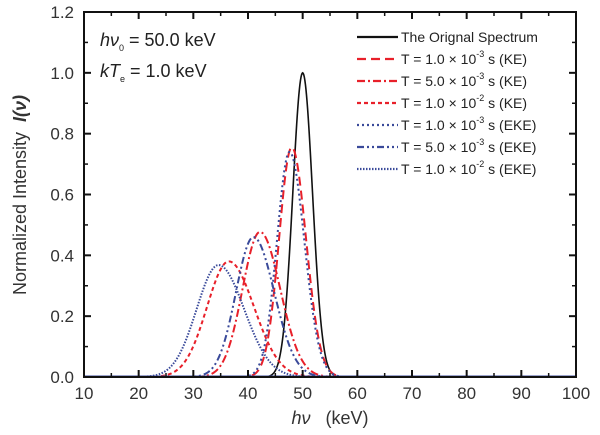 This screenshot has width=600, height=435. Describe the element at coordinates (62, 195) in the screenshot. I see `y-tick-label: 0.6` at that location.